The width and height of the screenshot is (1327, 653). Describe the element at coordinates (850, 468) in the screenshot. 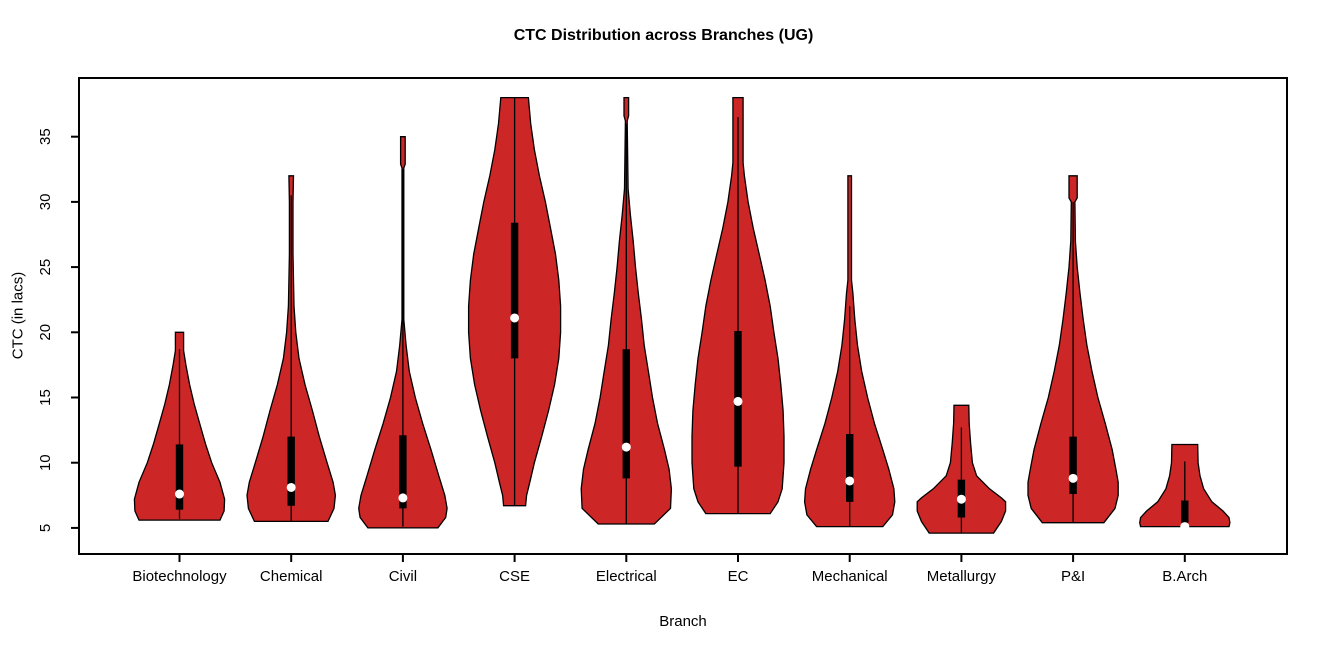

I see `iqr-box-mechanical` at that location.